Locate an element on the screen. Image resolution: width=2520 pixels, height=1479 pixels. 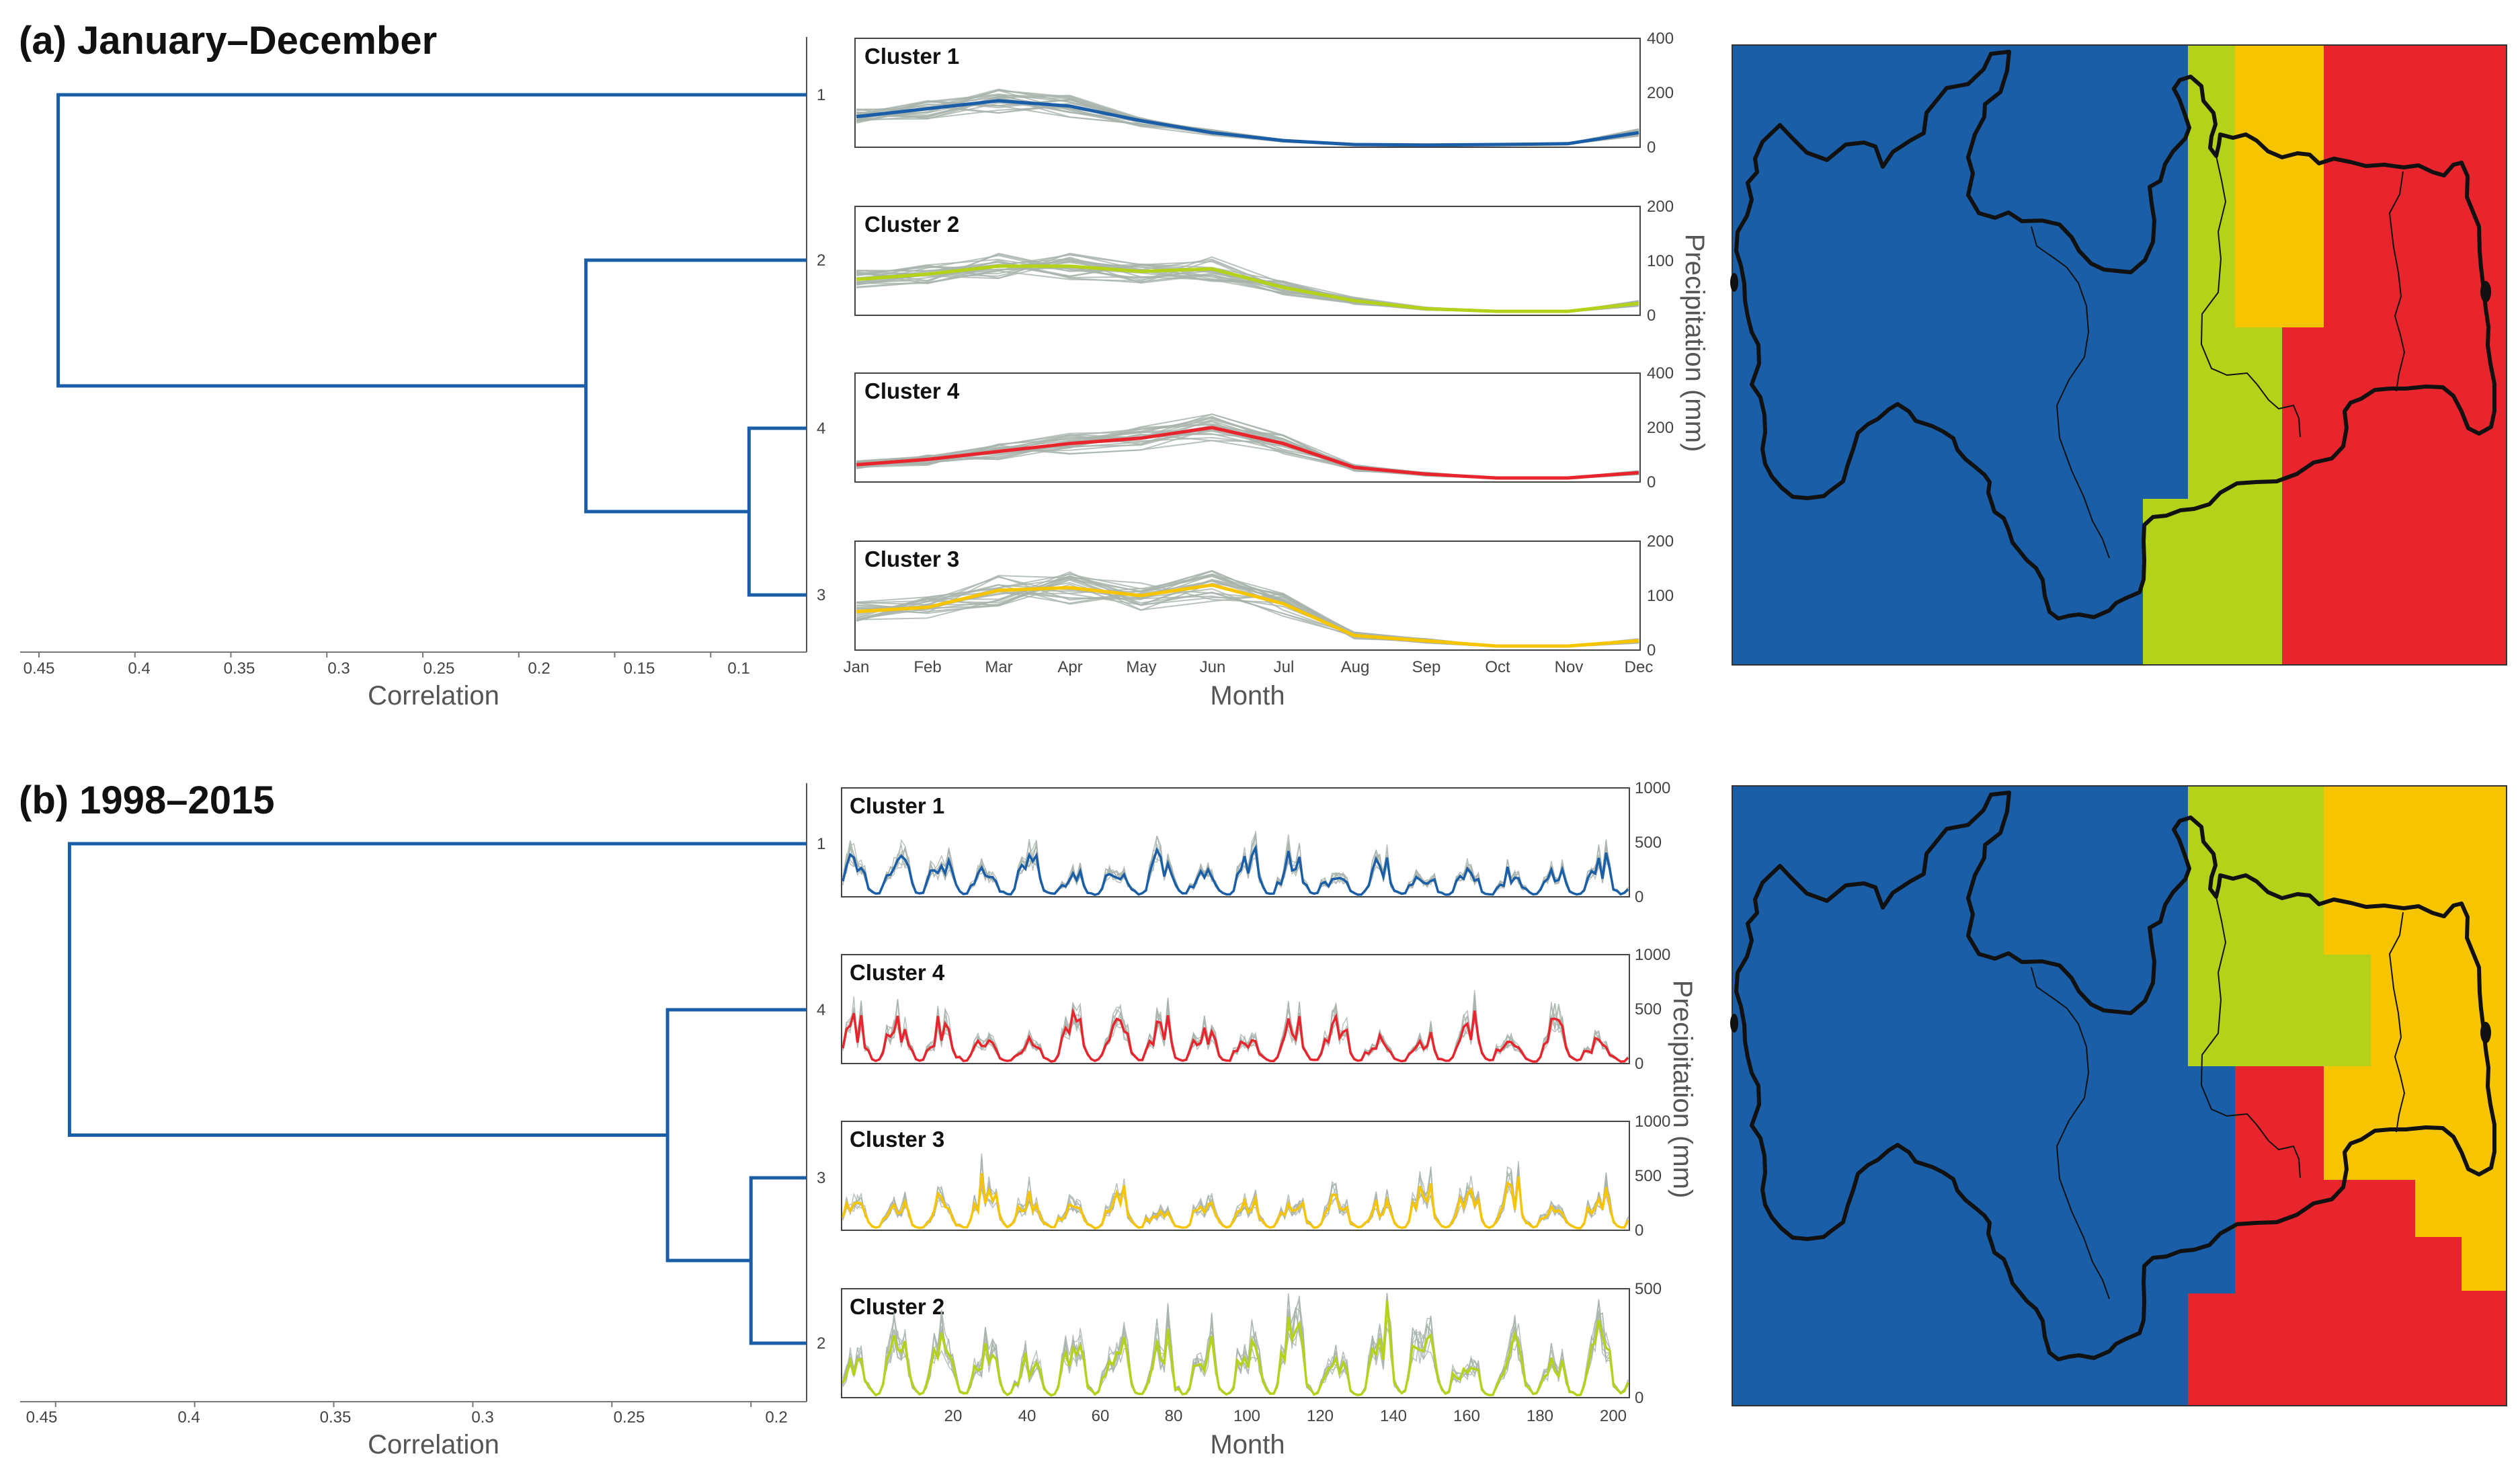
x-tick-label: 180 is located at coordinates (1540, 1416).